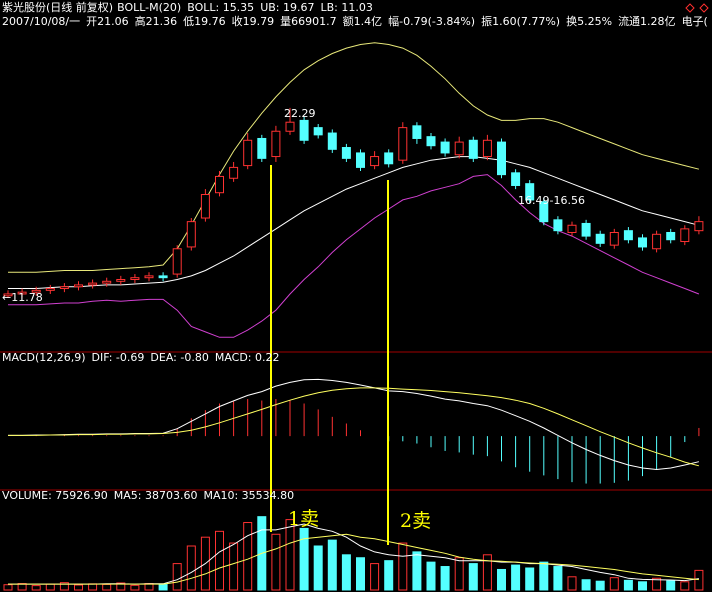 The image size is (712, 592). What do you see at coordinates (156, 21) in the screenshot?
I see `readout: 高21.36` at bounding box center [156, 21].